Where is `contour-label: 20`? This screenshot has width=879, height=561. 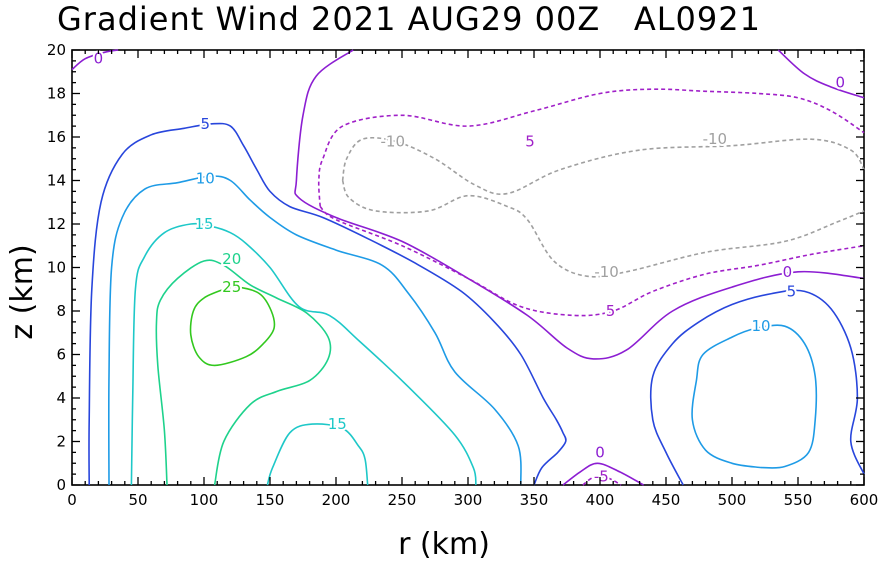
contour-label: 20 is located at coordinates (231, 259).